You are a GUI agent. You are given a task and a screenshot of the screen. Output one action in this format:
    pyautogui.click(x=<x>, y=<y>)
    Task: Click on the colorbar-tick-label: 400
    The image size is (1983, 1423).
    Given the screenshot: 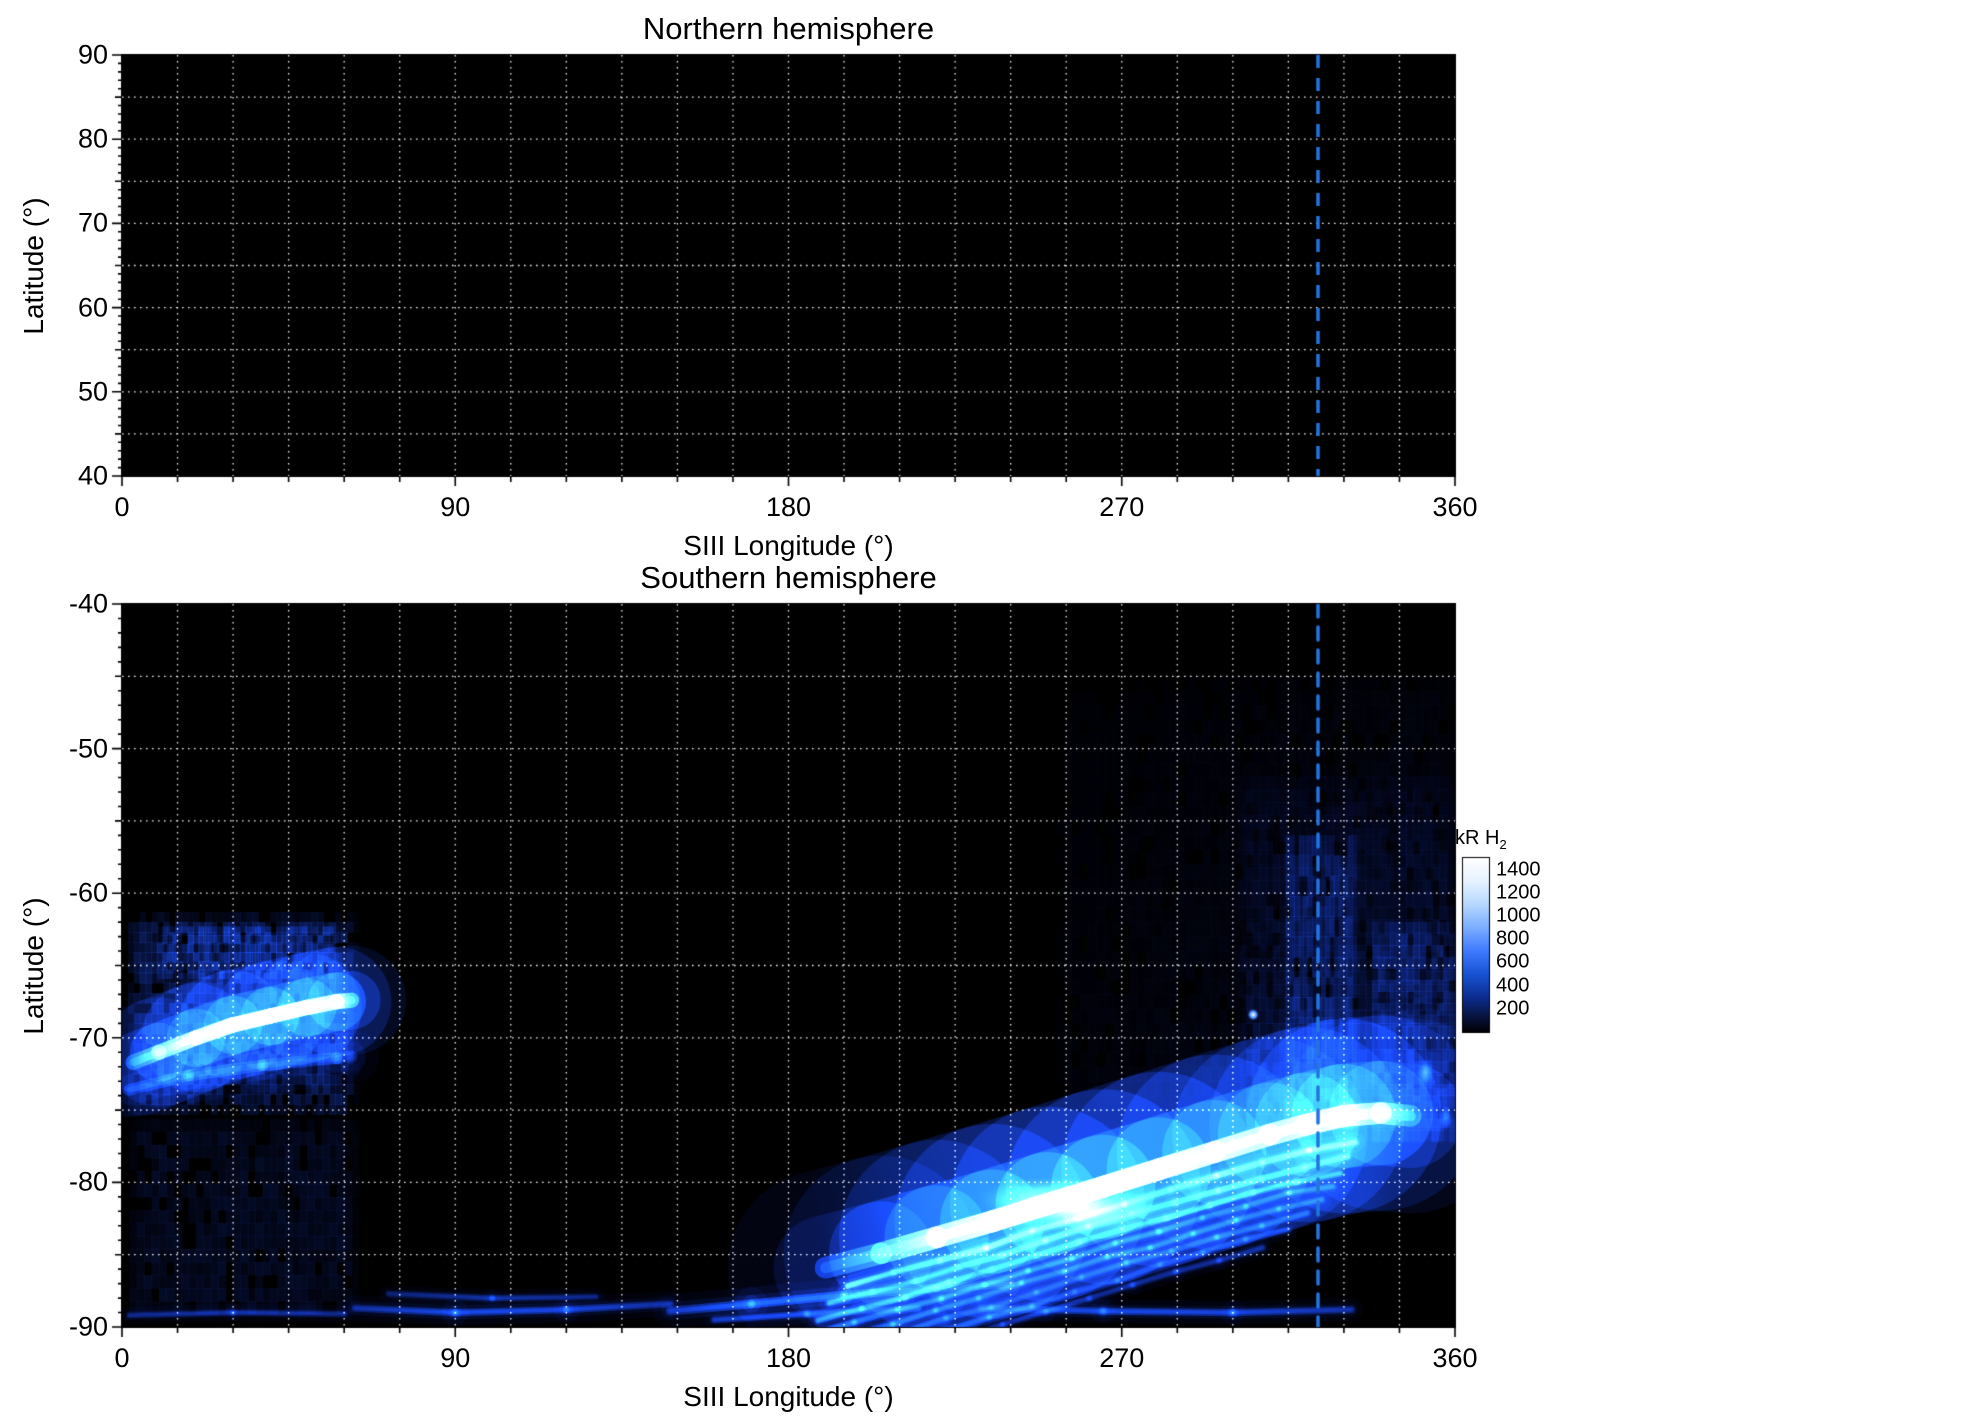 What is the action you would take?
    pyautogui.click(x=1513, y=985)
    